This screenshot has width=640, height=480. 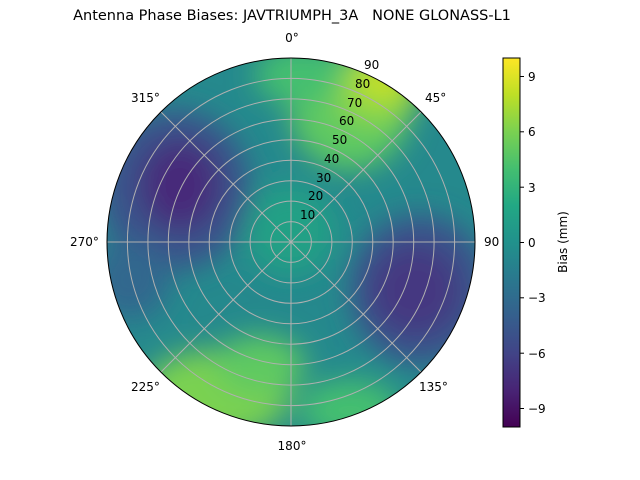 I want to click on angle-tick: 135°, so click(x=433, y=387).